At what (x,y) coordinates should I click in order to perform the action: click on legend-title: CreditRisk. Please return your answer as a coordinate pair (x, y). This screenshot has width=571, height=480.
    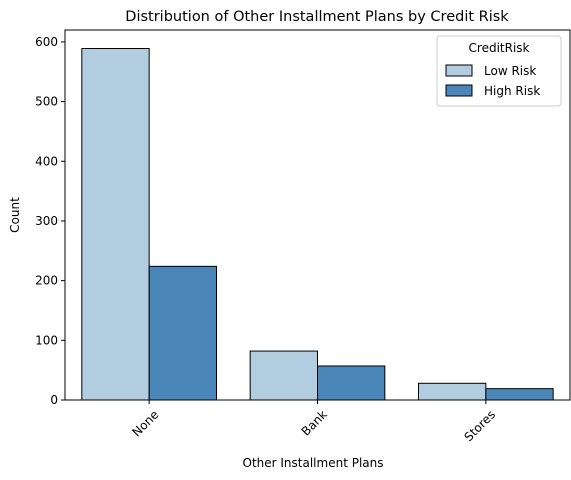
    Looking at the image, I should click on (499, 48).